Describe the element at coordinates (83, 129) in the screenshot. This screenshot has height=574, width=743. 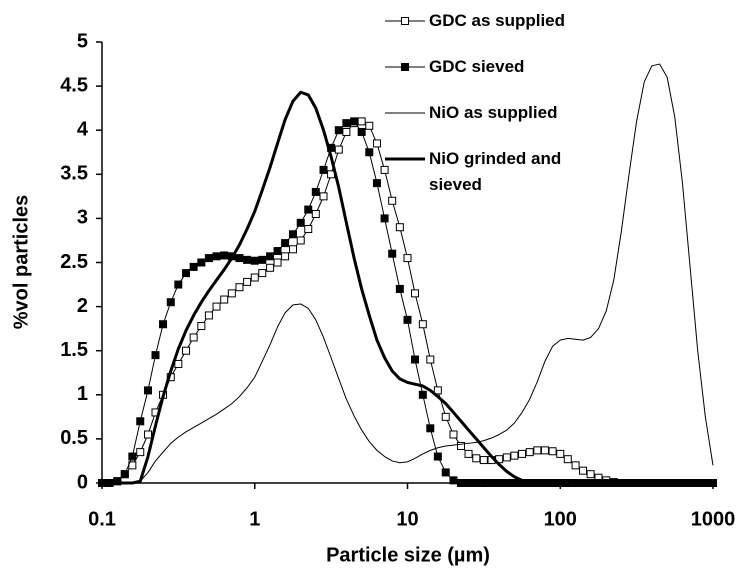
I see `y-tick-label: 4` at that location.